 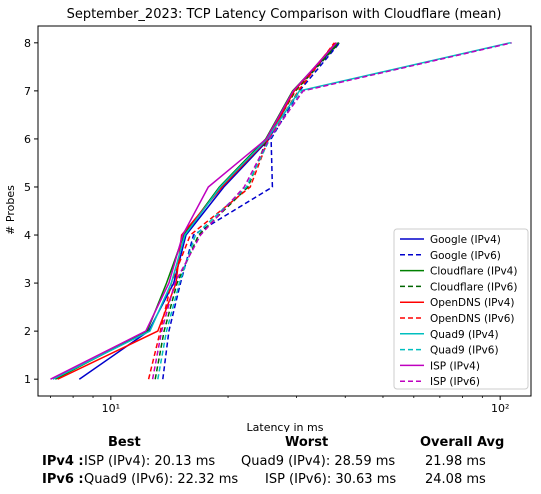 I want to click on y-axis-label: # Probes, so click(x=10, y=210).